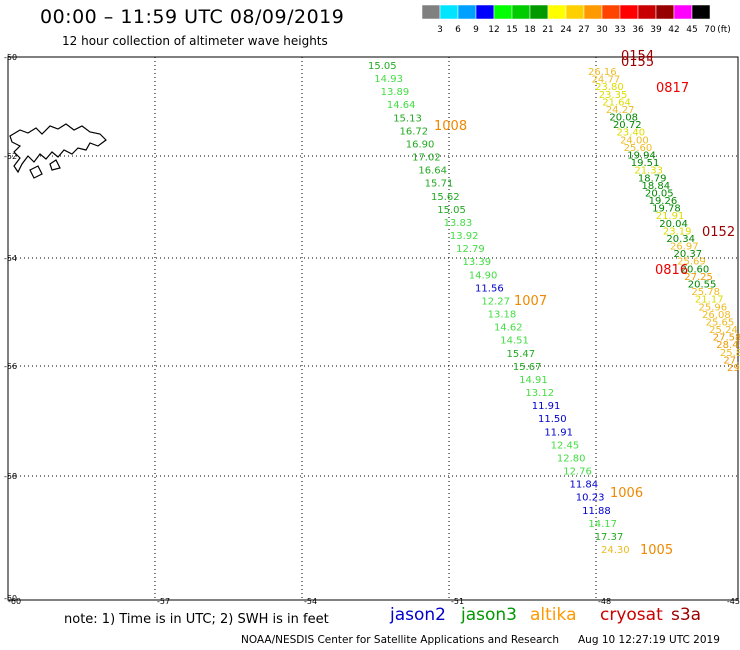 The height and width of the screenshot is (650, 740). What do you see at coordinates (407, 118) in the screenshot?
I see `jason3-swh-label: 15.13` at bounding box center [407, 118].